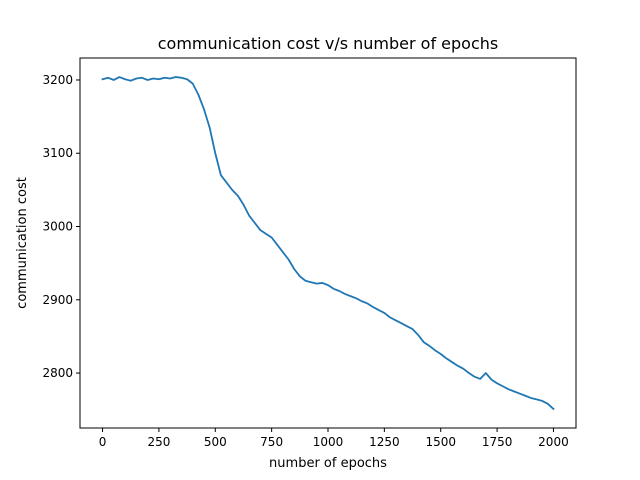  I want to click on x-axis-ticks: 0 250 500 750 1000 1250 1500 1750 2000, so click(334, 438).